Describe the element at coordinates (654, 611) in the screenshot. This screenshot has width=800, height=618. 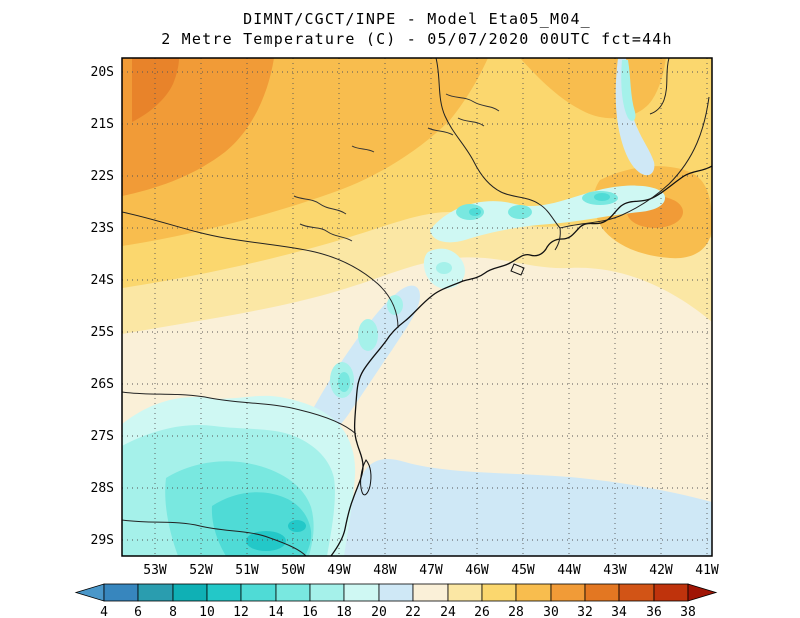
I see `colorbar-tick-label: 36` at that location.